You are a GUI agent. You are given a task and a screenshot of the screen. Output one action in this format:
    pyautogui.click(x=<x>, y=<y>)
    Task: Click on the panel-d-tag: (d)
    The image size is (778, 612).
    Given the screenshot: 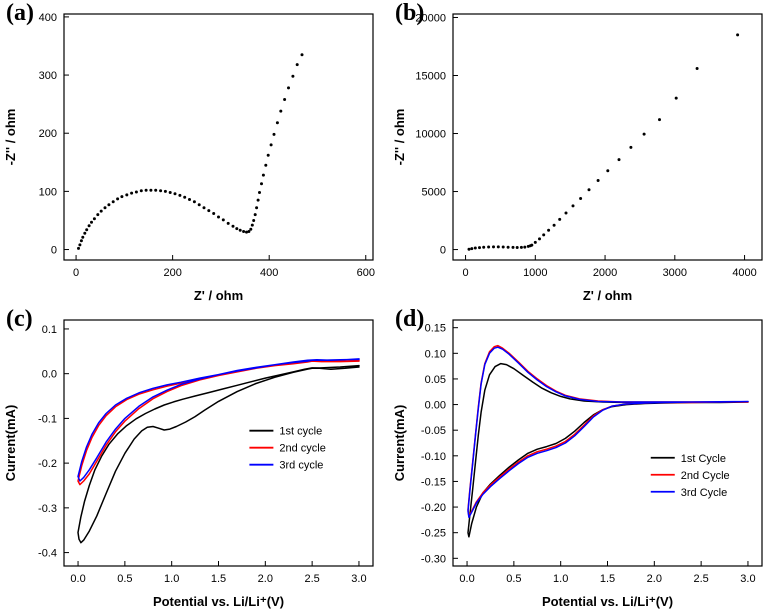 What is the action you would take?
    pyautogui.click(x=410, y=319)
    